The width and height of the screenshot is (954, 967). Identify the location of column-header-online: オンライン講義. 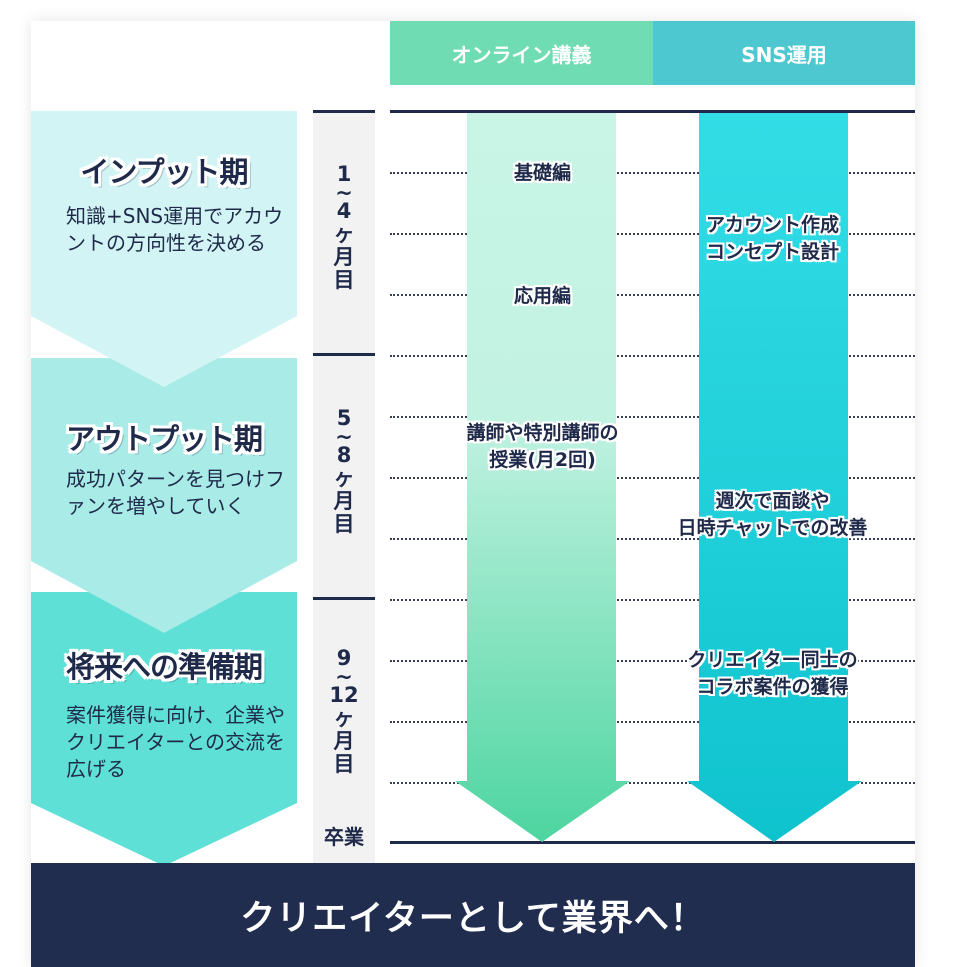
(521, 53).